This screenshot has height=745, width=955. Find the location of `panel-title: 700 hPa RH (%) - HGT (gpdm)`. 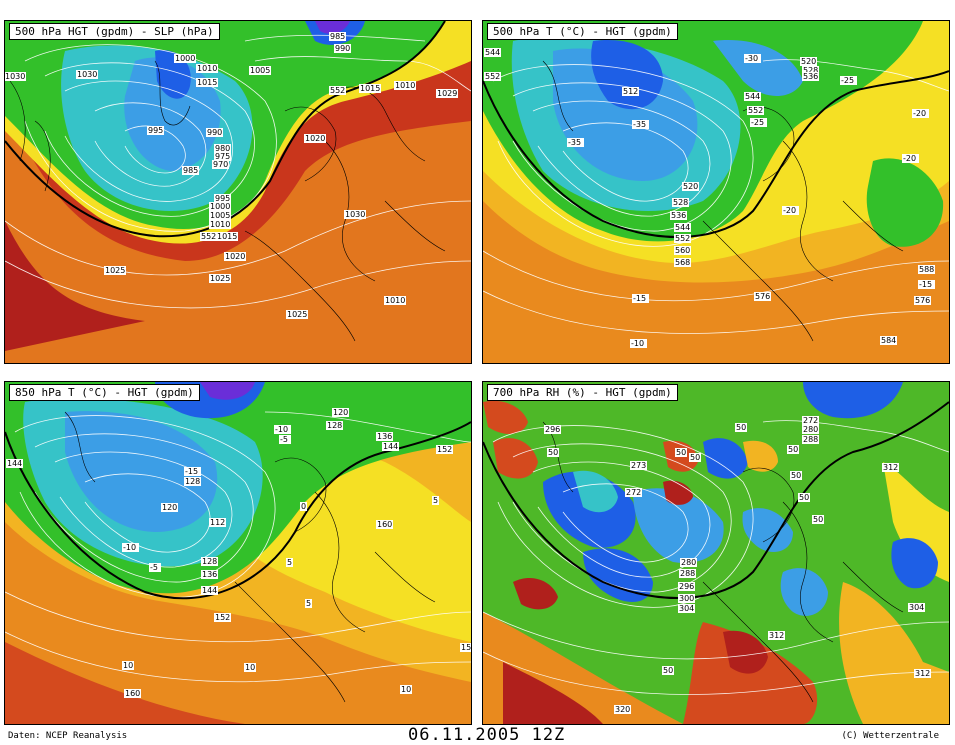

panel-title: 700 hPa RH (%) - HGT (gpdm) is located at coordinates (582, 392).